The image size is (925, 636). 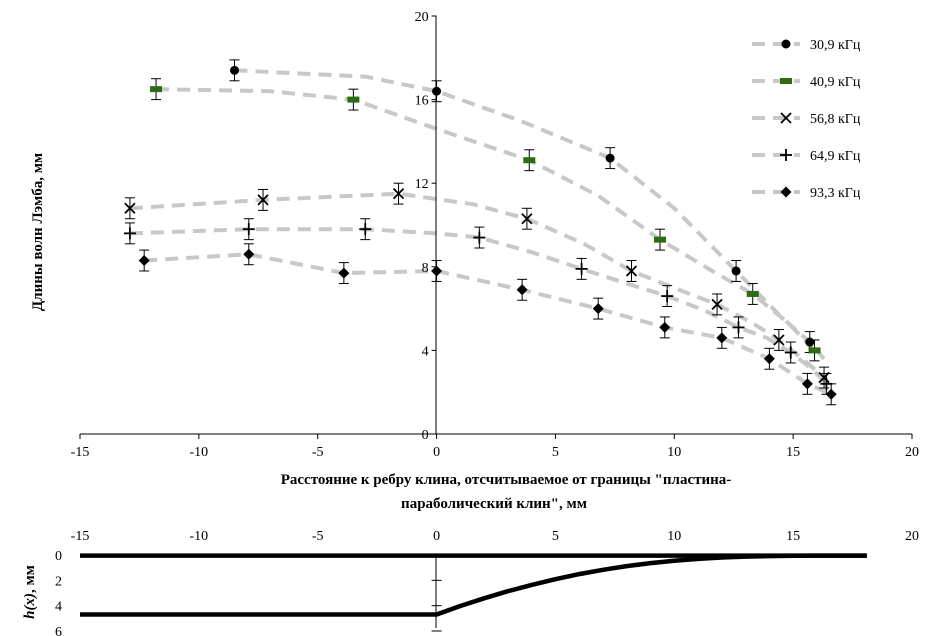 I want to click on profile-y-tick-label: 0, so click(x=58, y=556).